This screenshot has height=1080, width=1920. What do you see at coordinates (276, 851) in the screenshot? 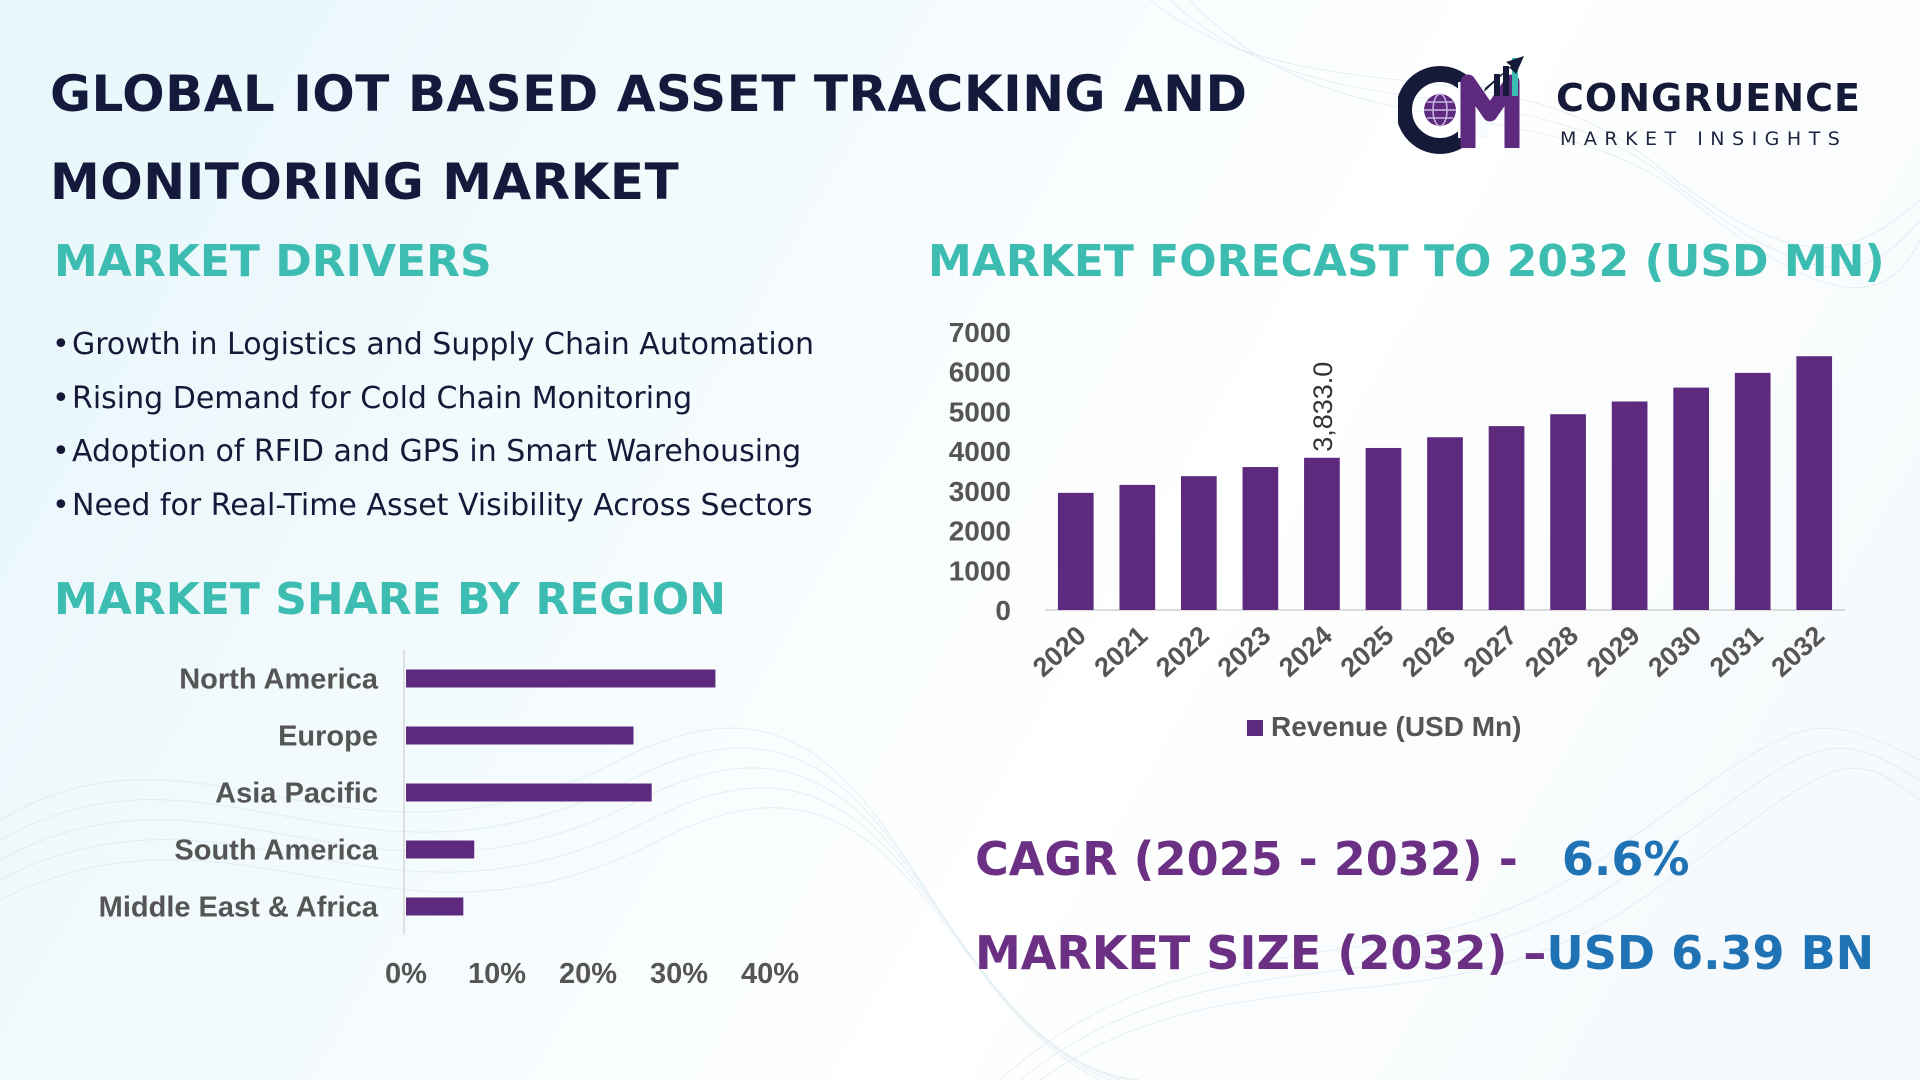
I see `region-label: South America` at bounding box center [276, 851].